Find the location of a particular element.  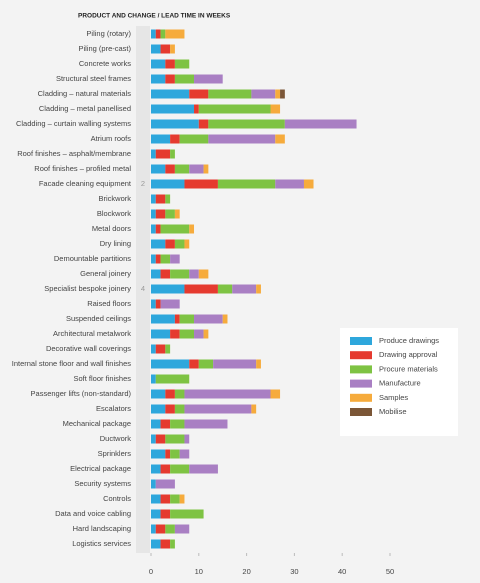

x-tick-label: 50 is located at coordinates (390, 571).